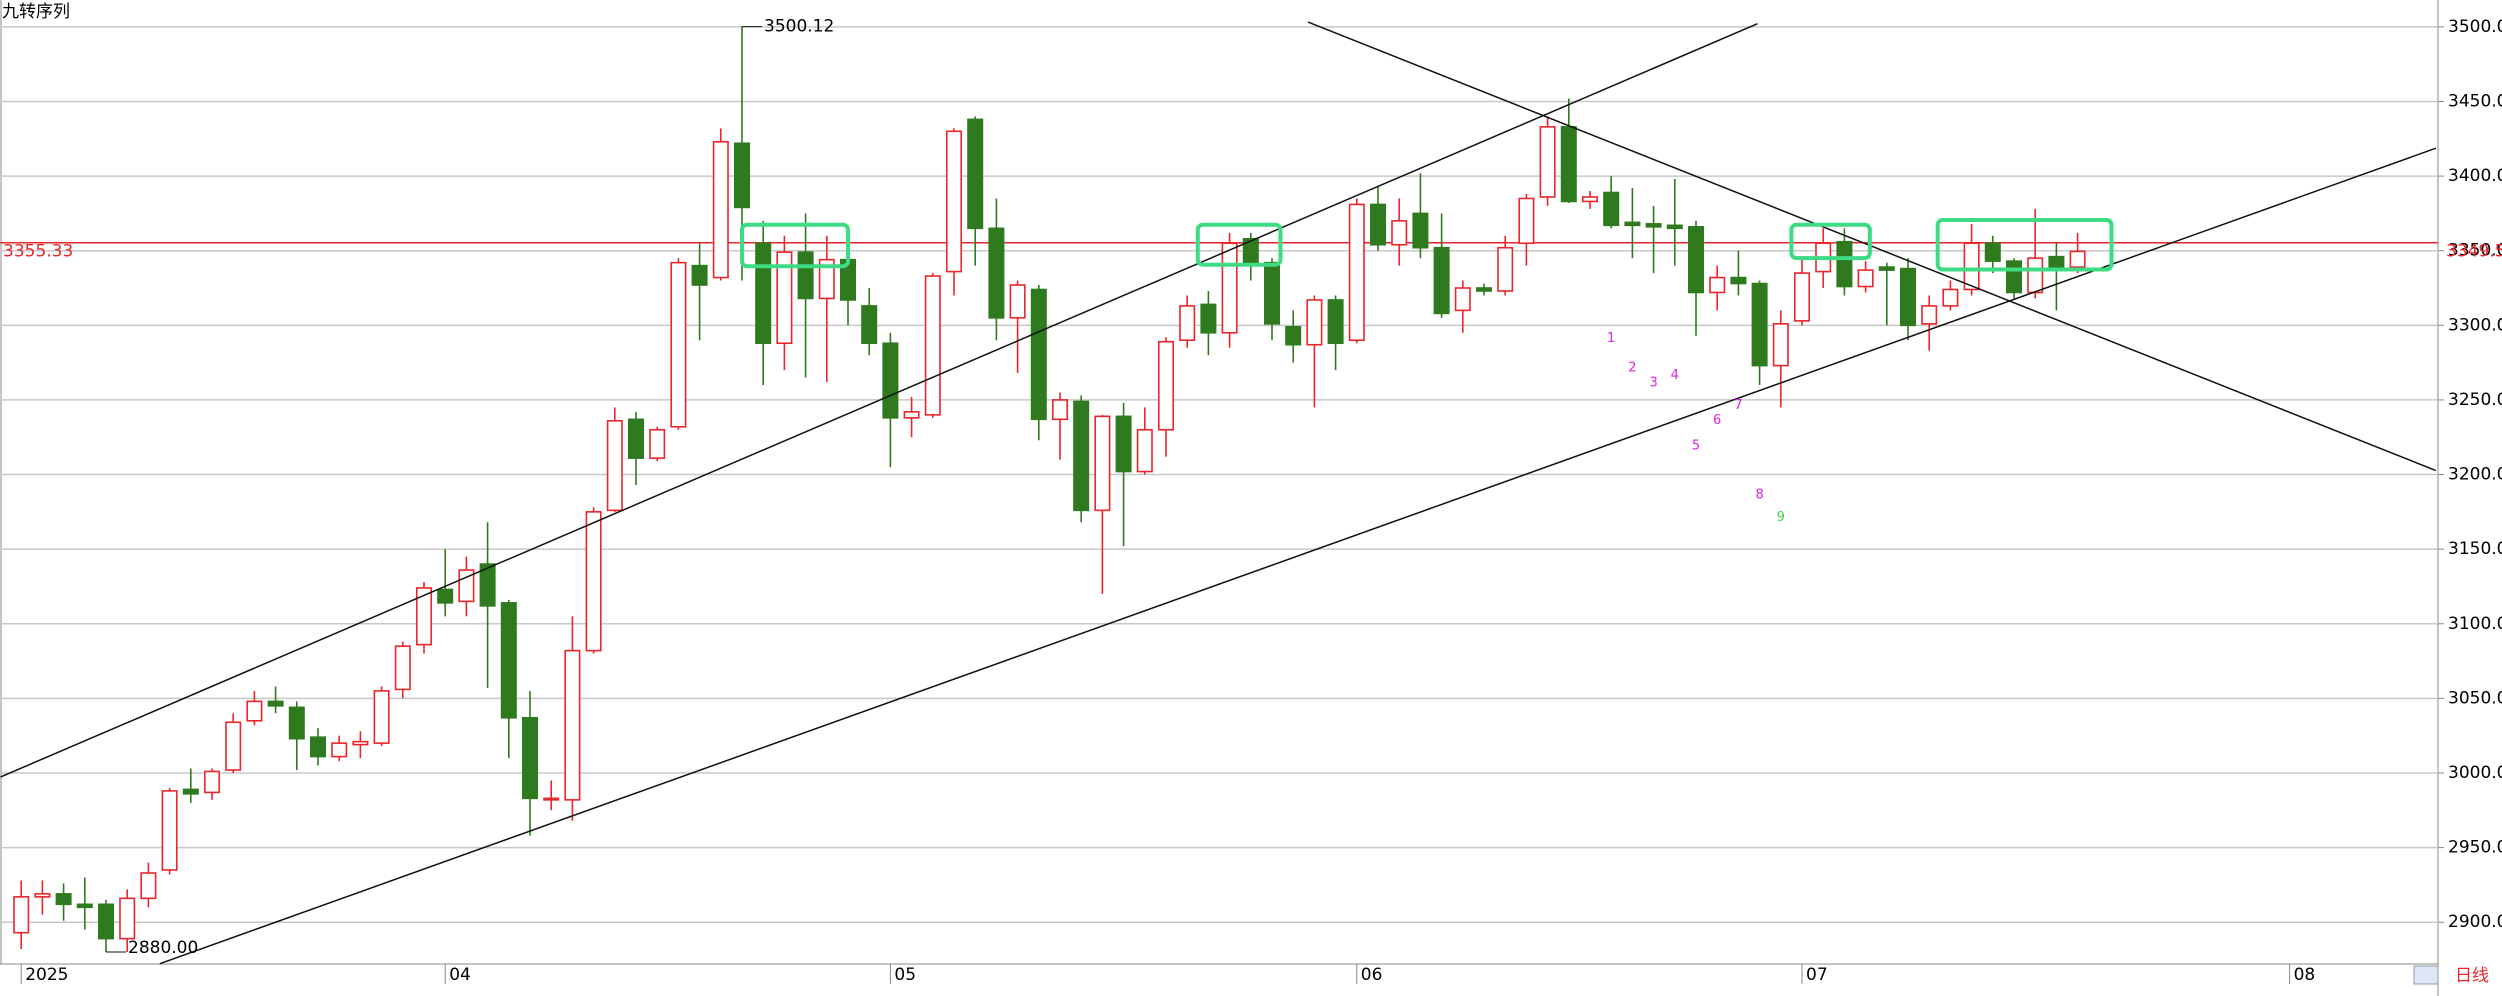  Describe the element at coordinates (163, 948) in the screenshot. I see `extreme-label: 2880.00` at that location.